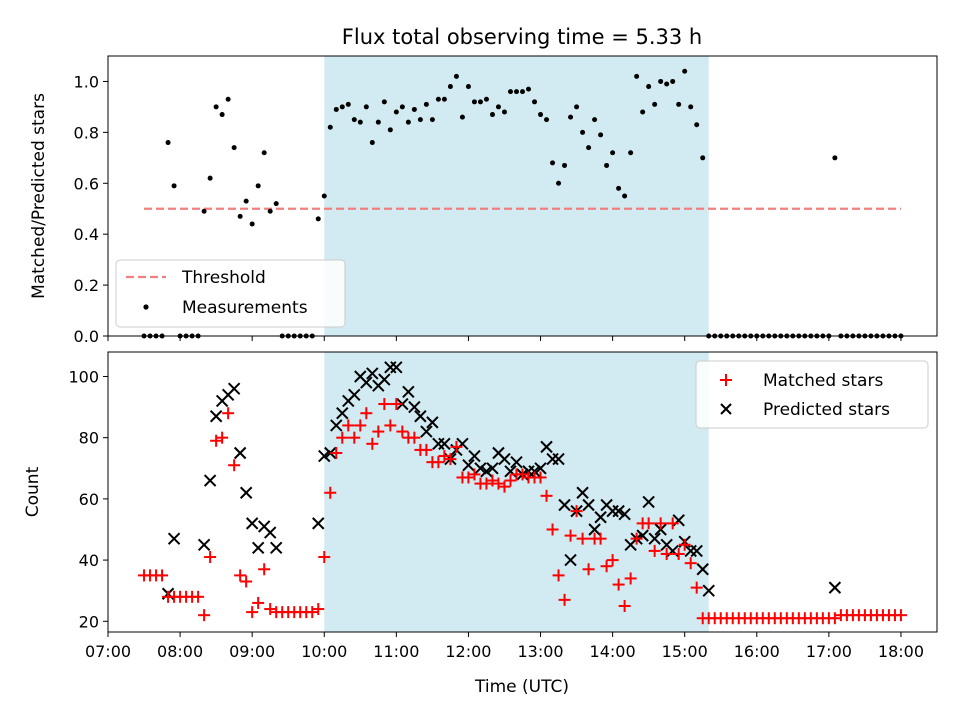  Describe the element at coordinates (223, 278) in the screenshot. I see `legend-threshold-label: Threshold` at that location.